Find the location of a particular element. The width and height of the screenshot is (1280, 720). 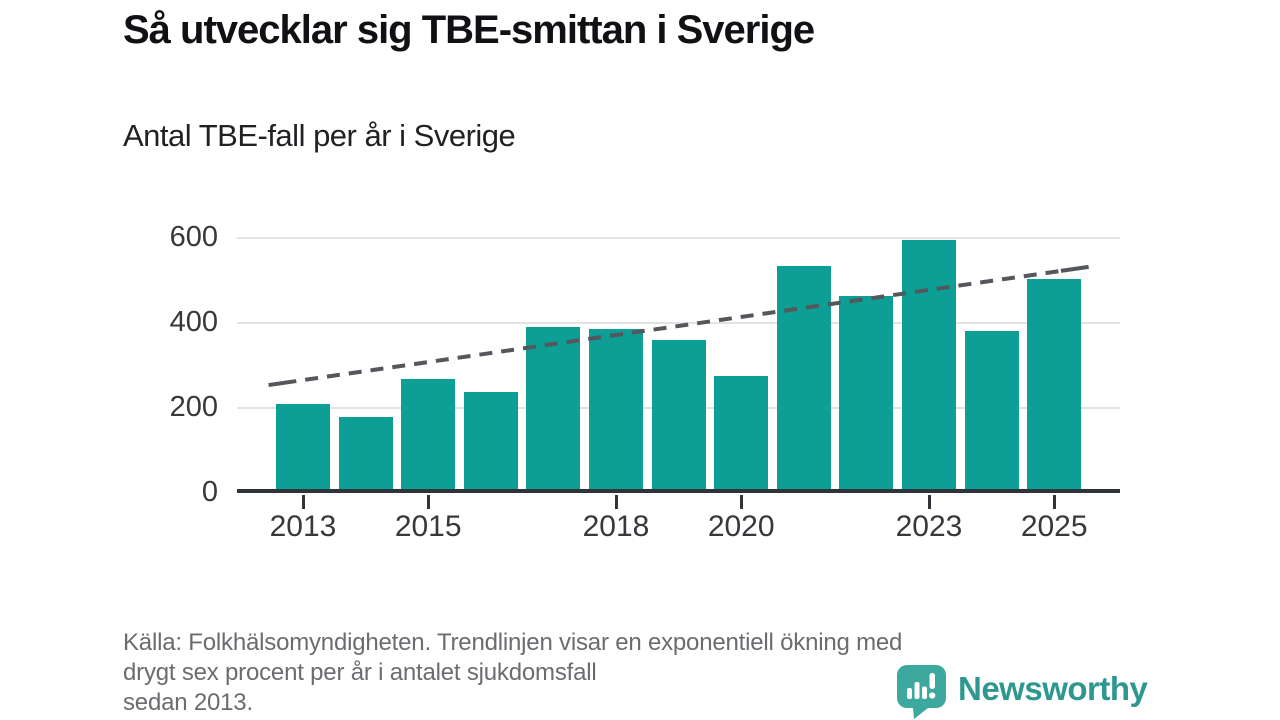

x-axis-line is located at coordinates (678, 491).